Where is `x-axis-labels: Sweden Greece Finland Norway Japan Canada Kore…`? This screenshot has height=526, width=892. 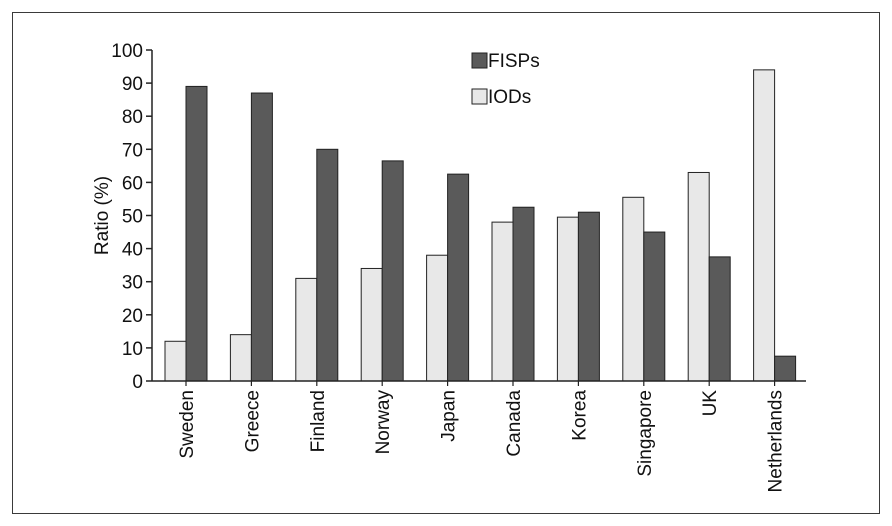 x-axis-labels: Sweden Greece Finland Norway Japan Canada Kore… is located at coordinates (482, 436).